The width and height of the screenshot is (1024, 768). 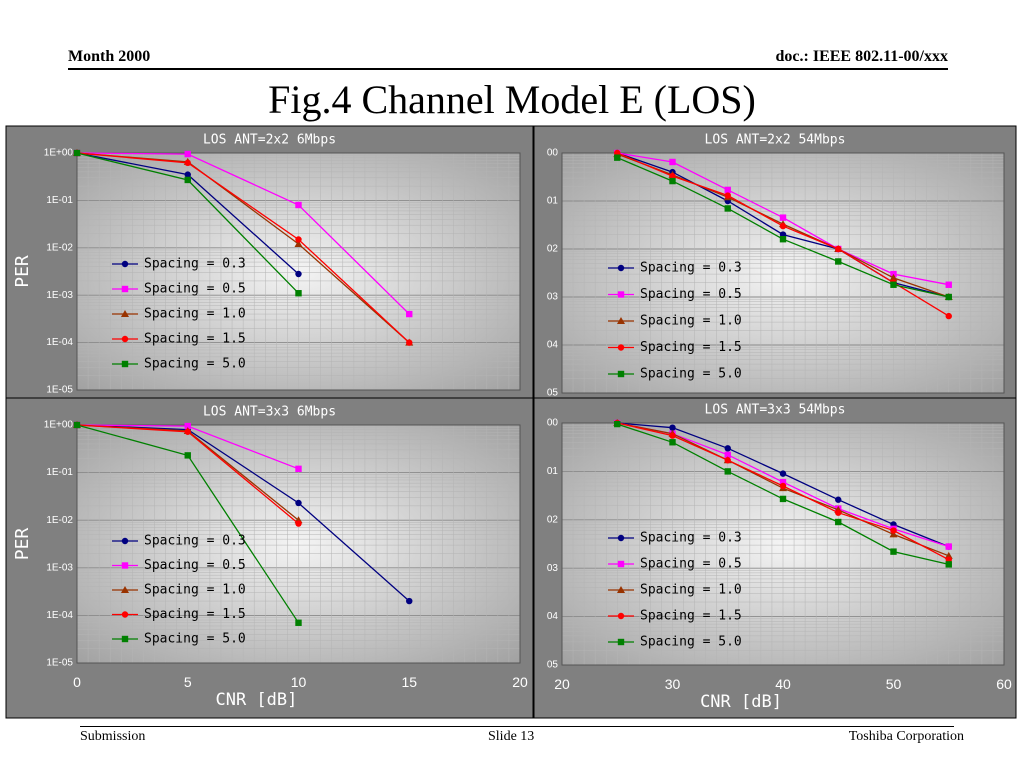 What do you see at coordinates (22, 271) in the screenshot?
I see `y-axis-label: PER` at bounding box center [22, 271].